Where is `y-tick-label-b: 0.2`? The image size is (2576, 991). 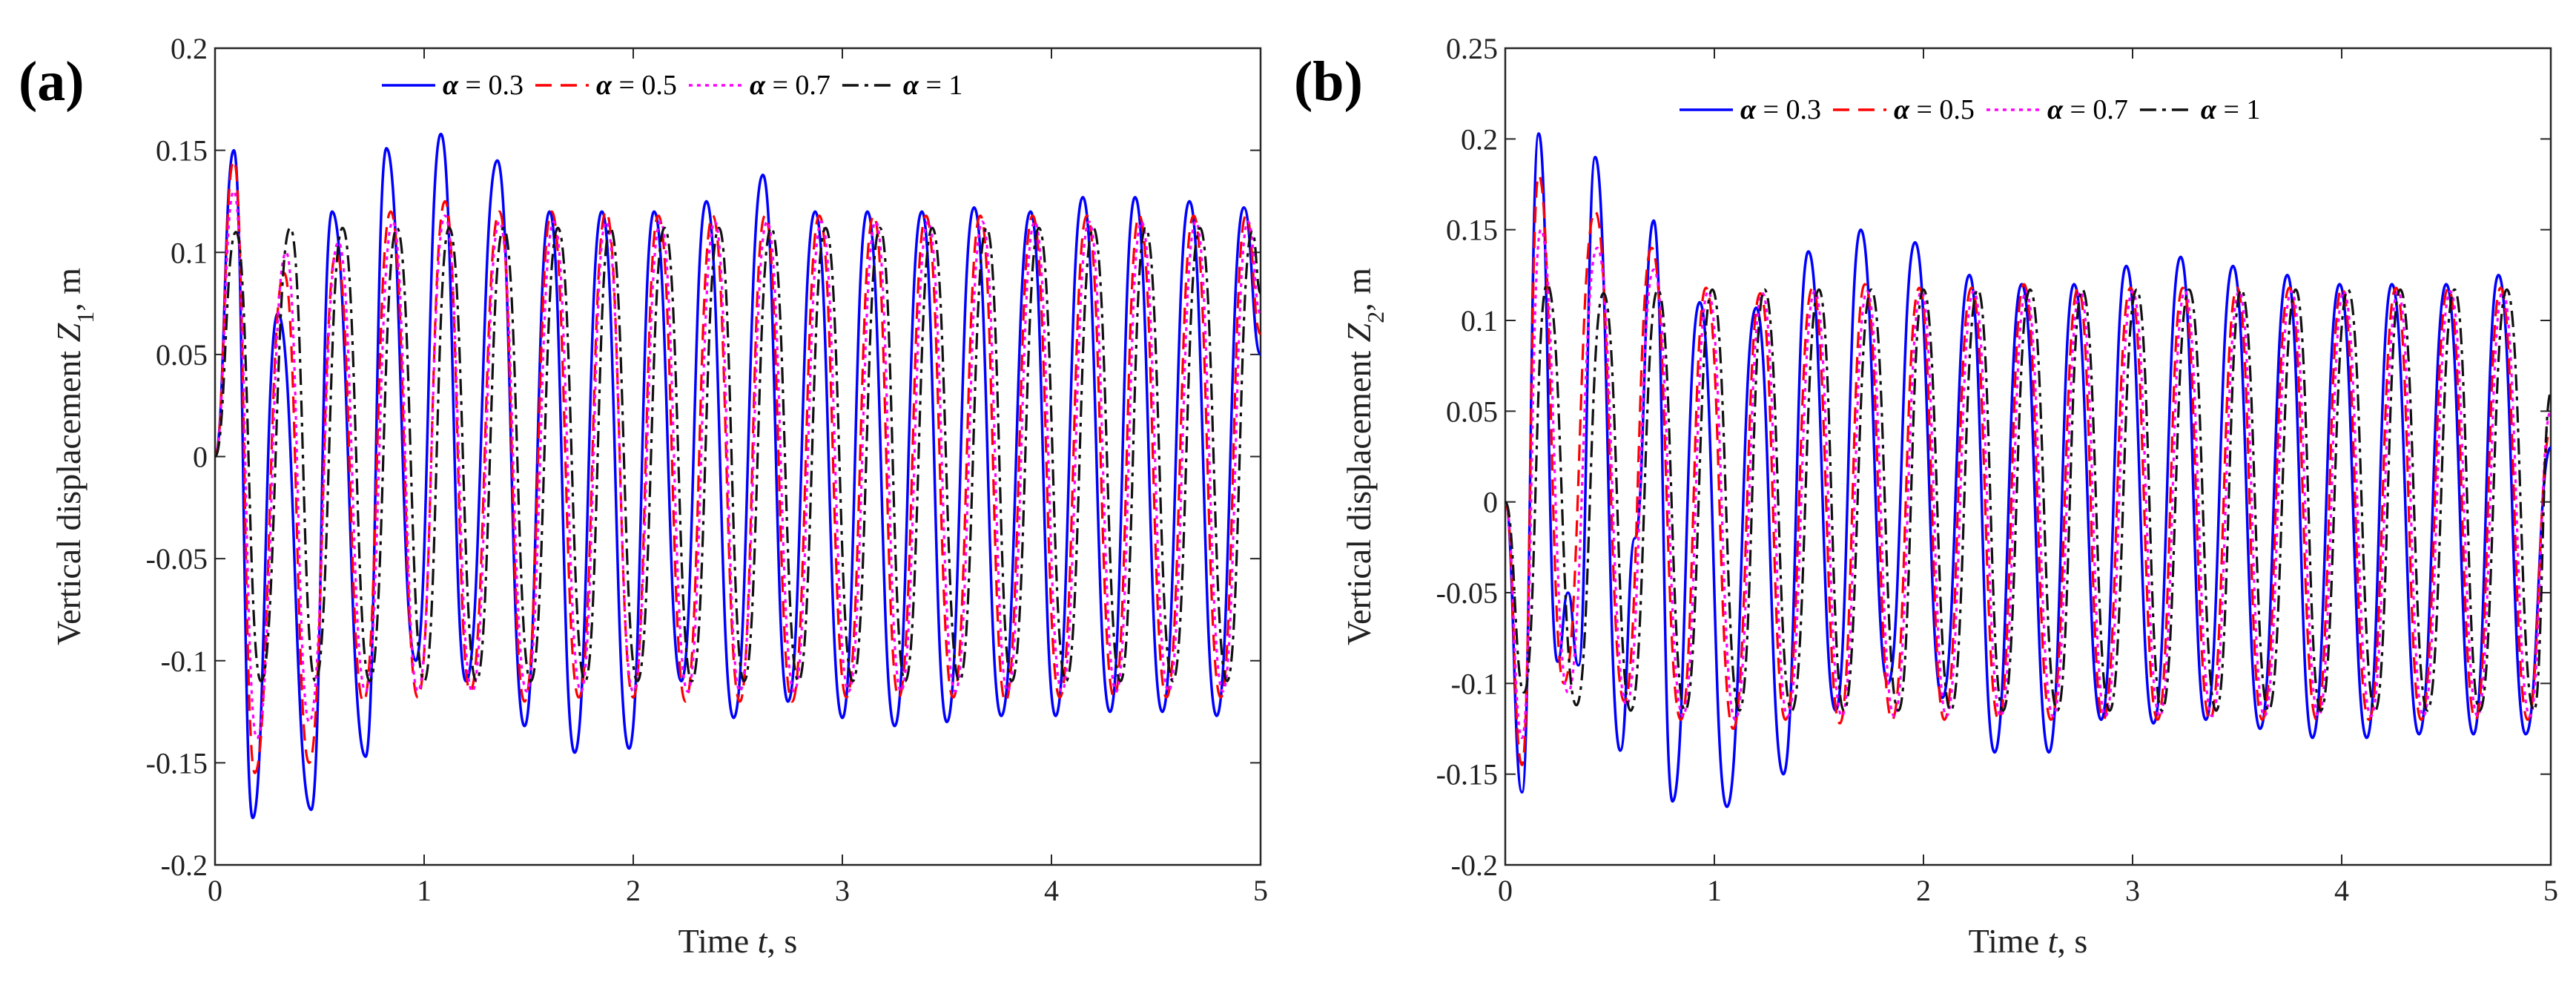 y-tick-label-b: 0.2 is located at coordinates (1479, 139).